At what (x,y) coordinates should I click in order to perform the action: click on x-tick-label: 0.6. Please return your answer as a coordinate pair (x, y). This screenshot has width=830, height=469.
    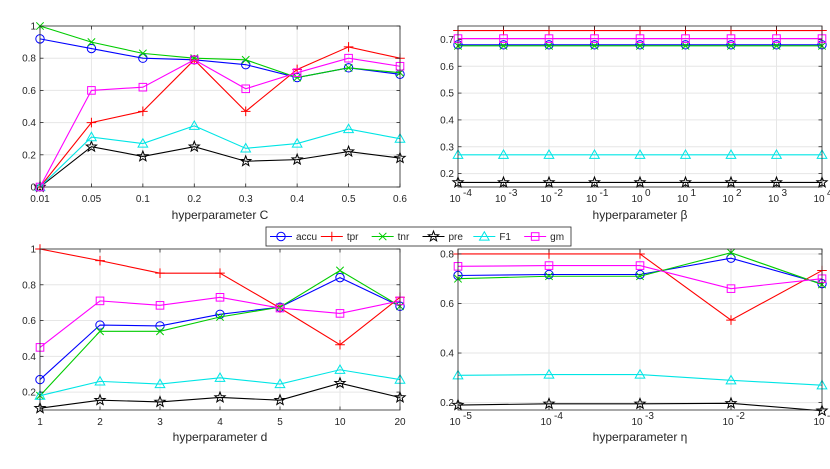
    Looking at the image, I should click on (400, 199).